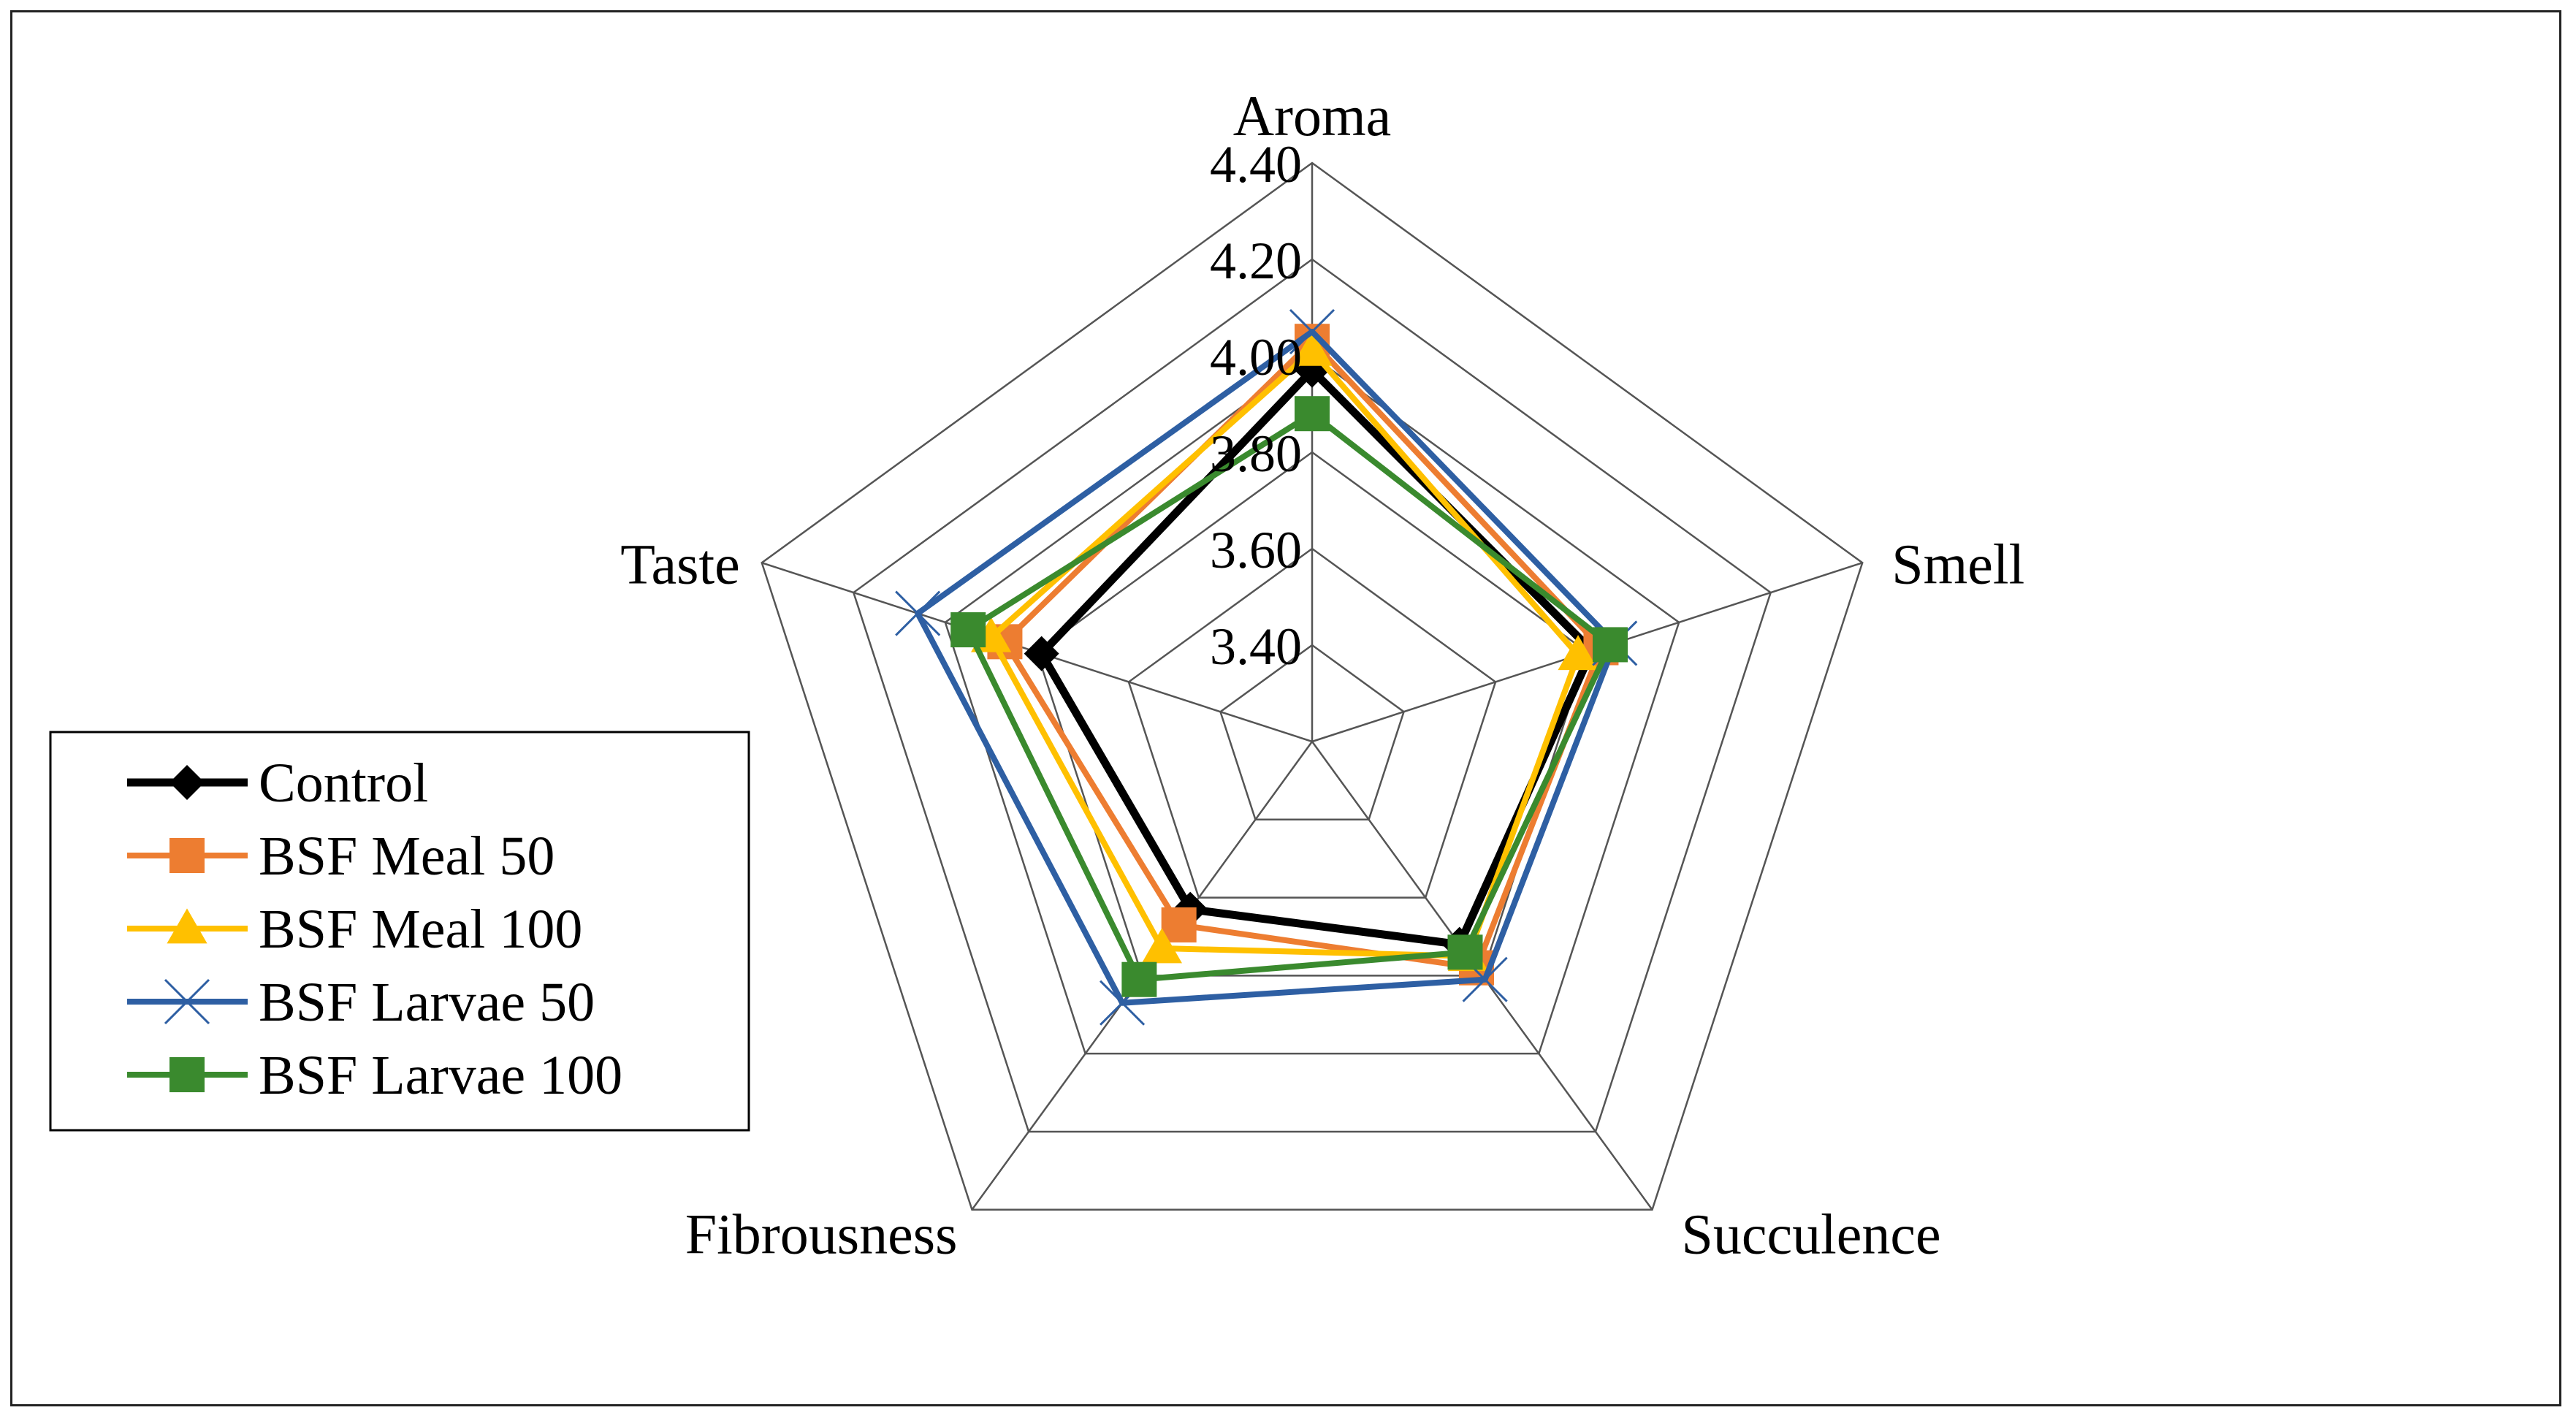 The image size is (2576, 1421). I want to click on series-layer, so click(1266, 667).